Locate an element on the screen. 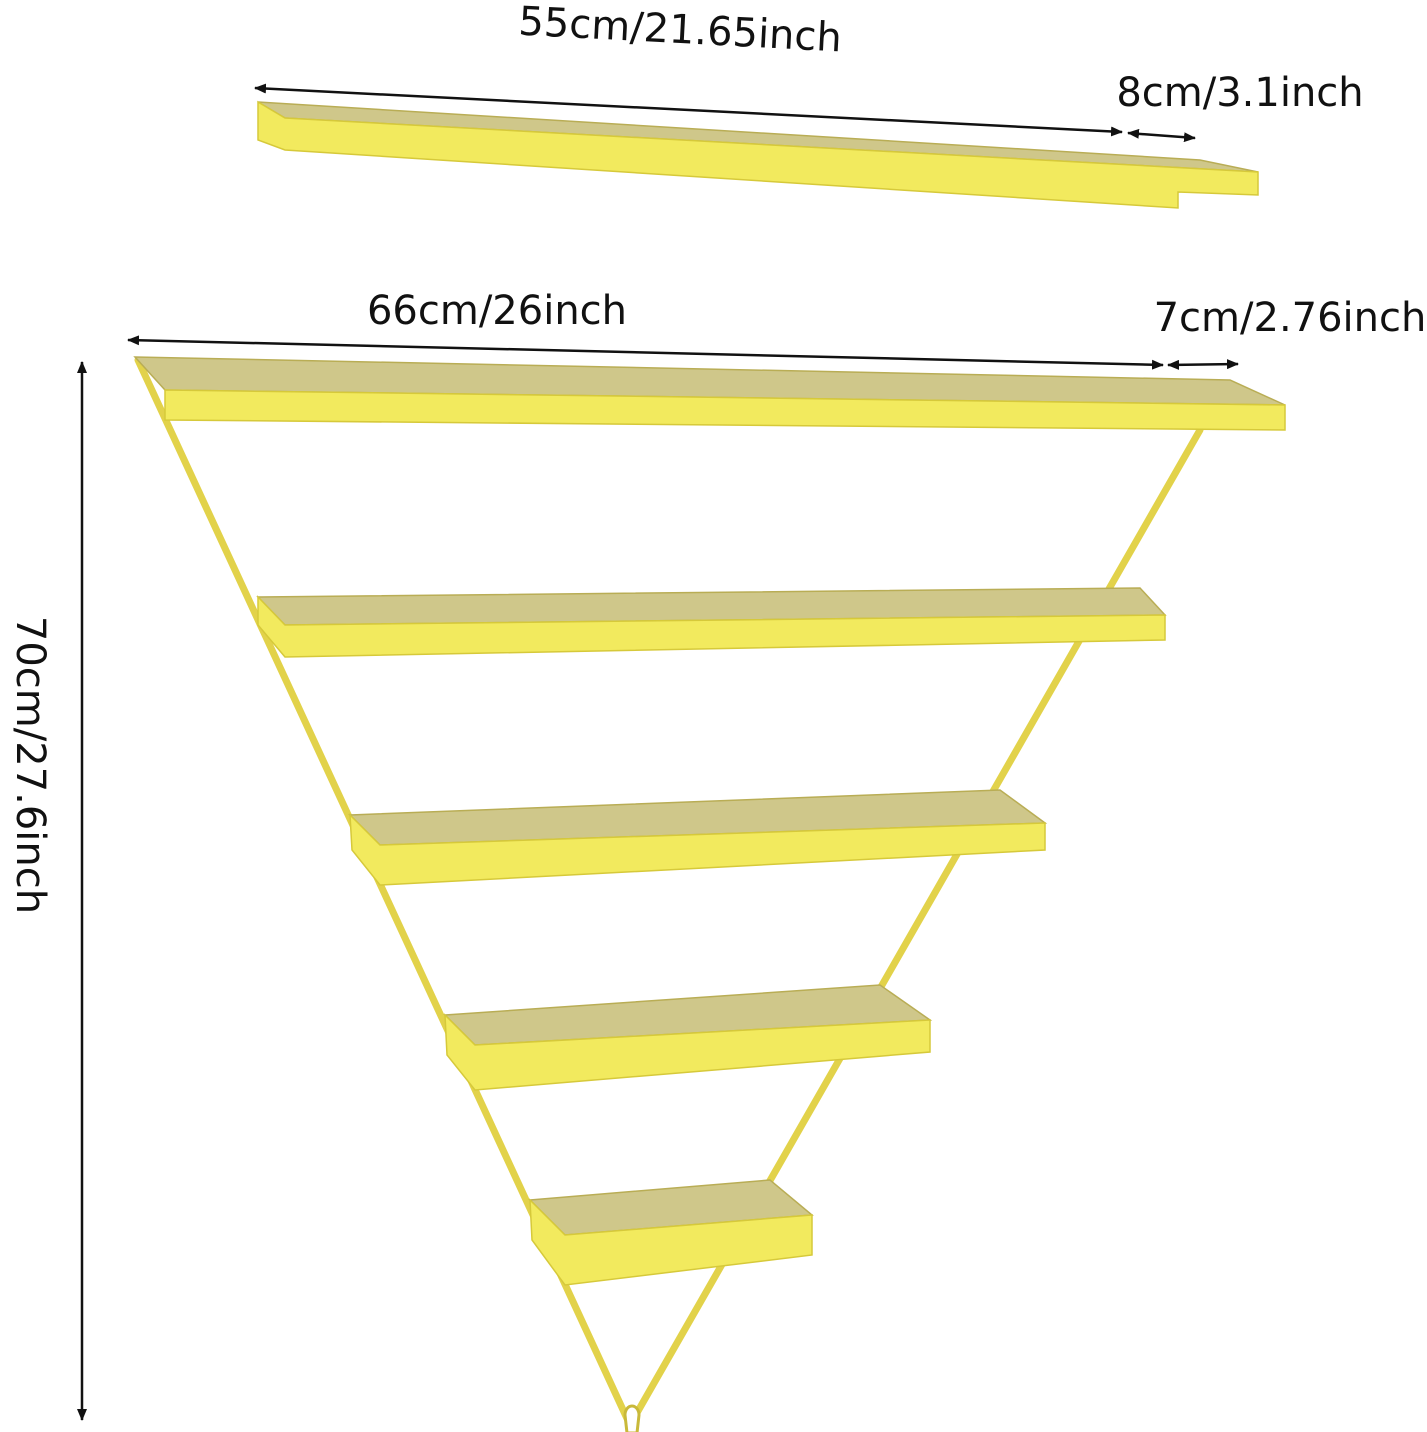 Image resolution: width=1427 pixels, height=1432 pixels. dimension-label: 55cm/21.65inch is located at coordinates (680, 30).